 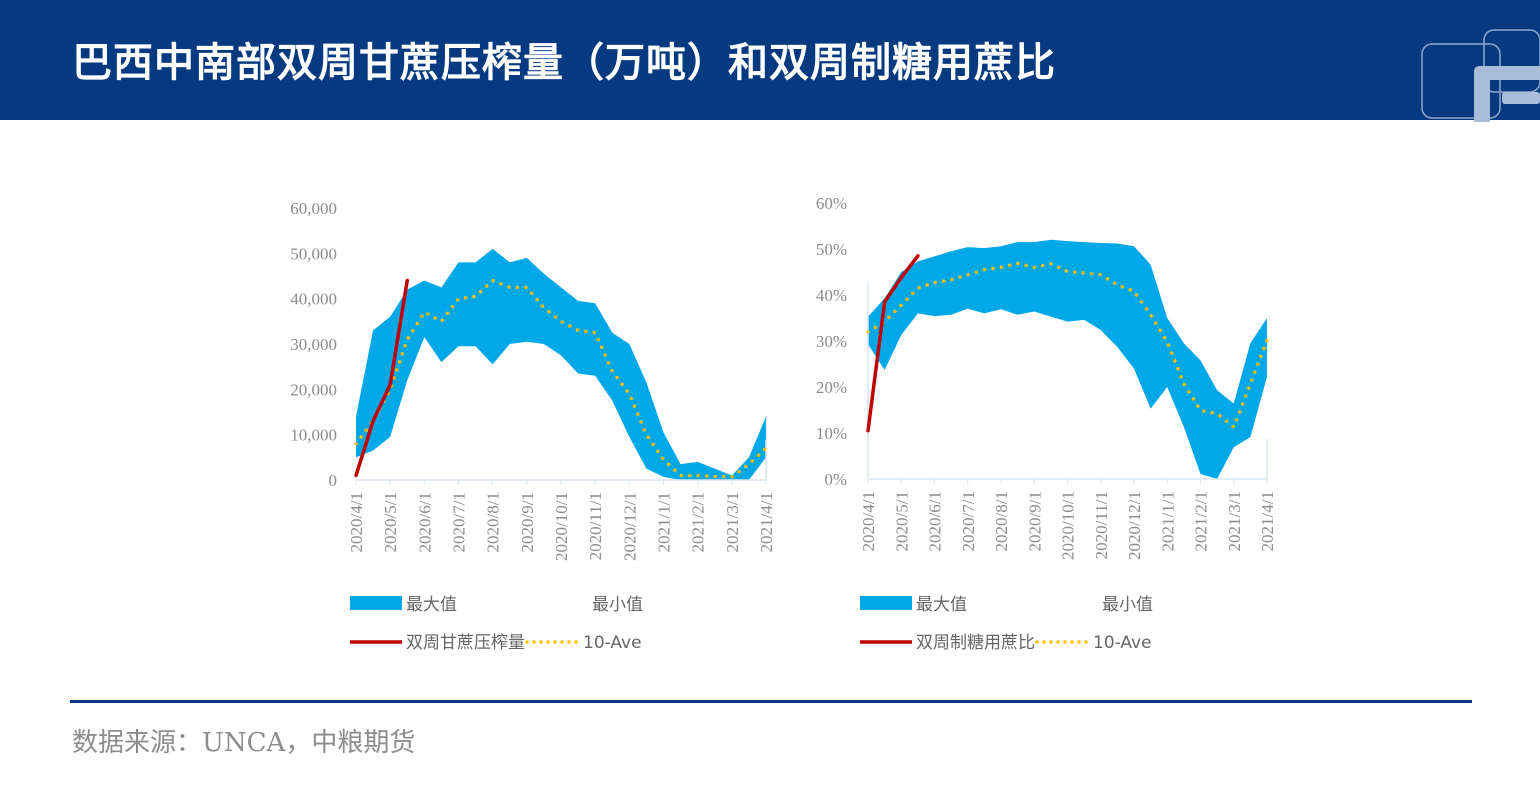 I want to click on y-tick-label: 60%, so click(x=831, y=203).